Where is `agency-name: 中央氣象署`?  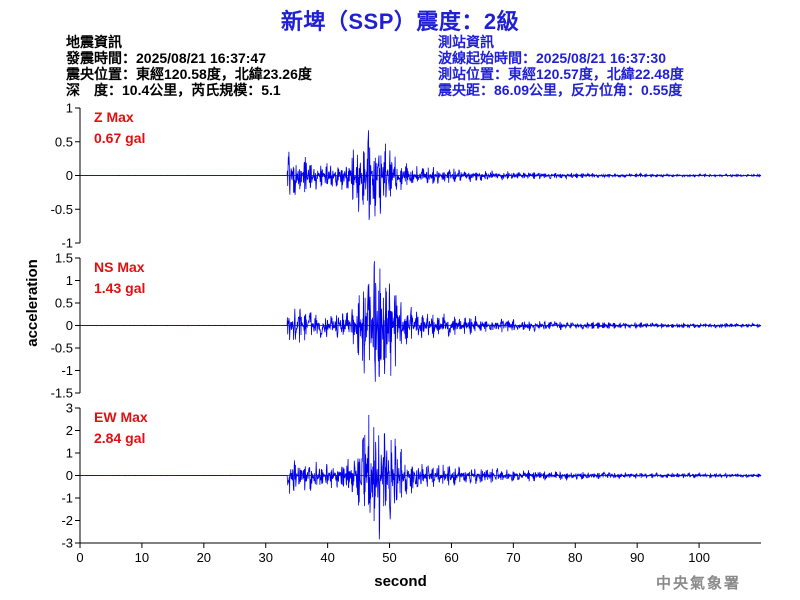
agency-name: 中央氣象署 is located at coordinates (699, 583).